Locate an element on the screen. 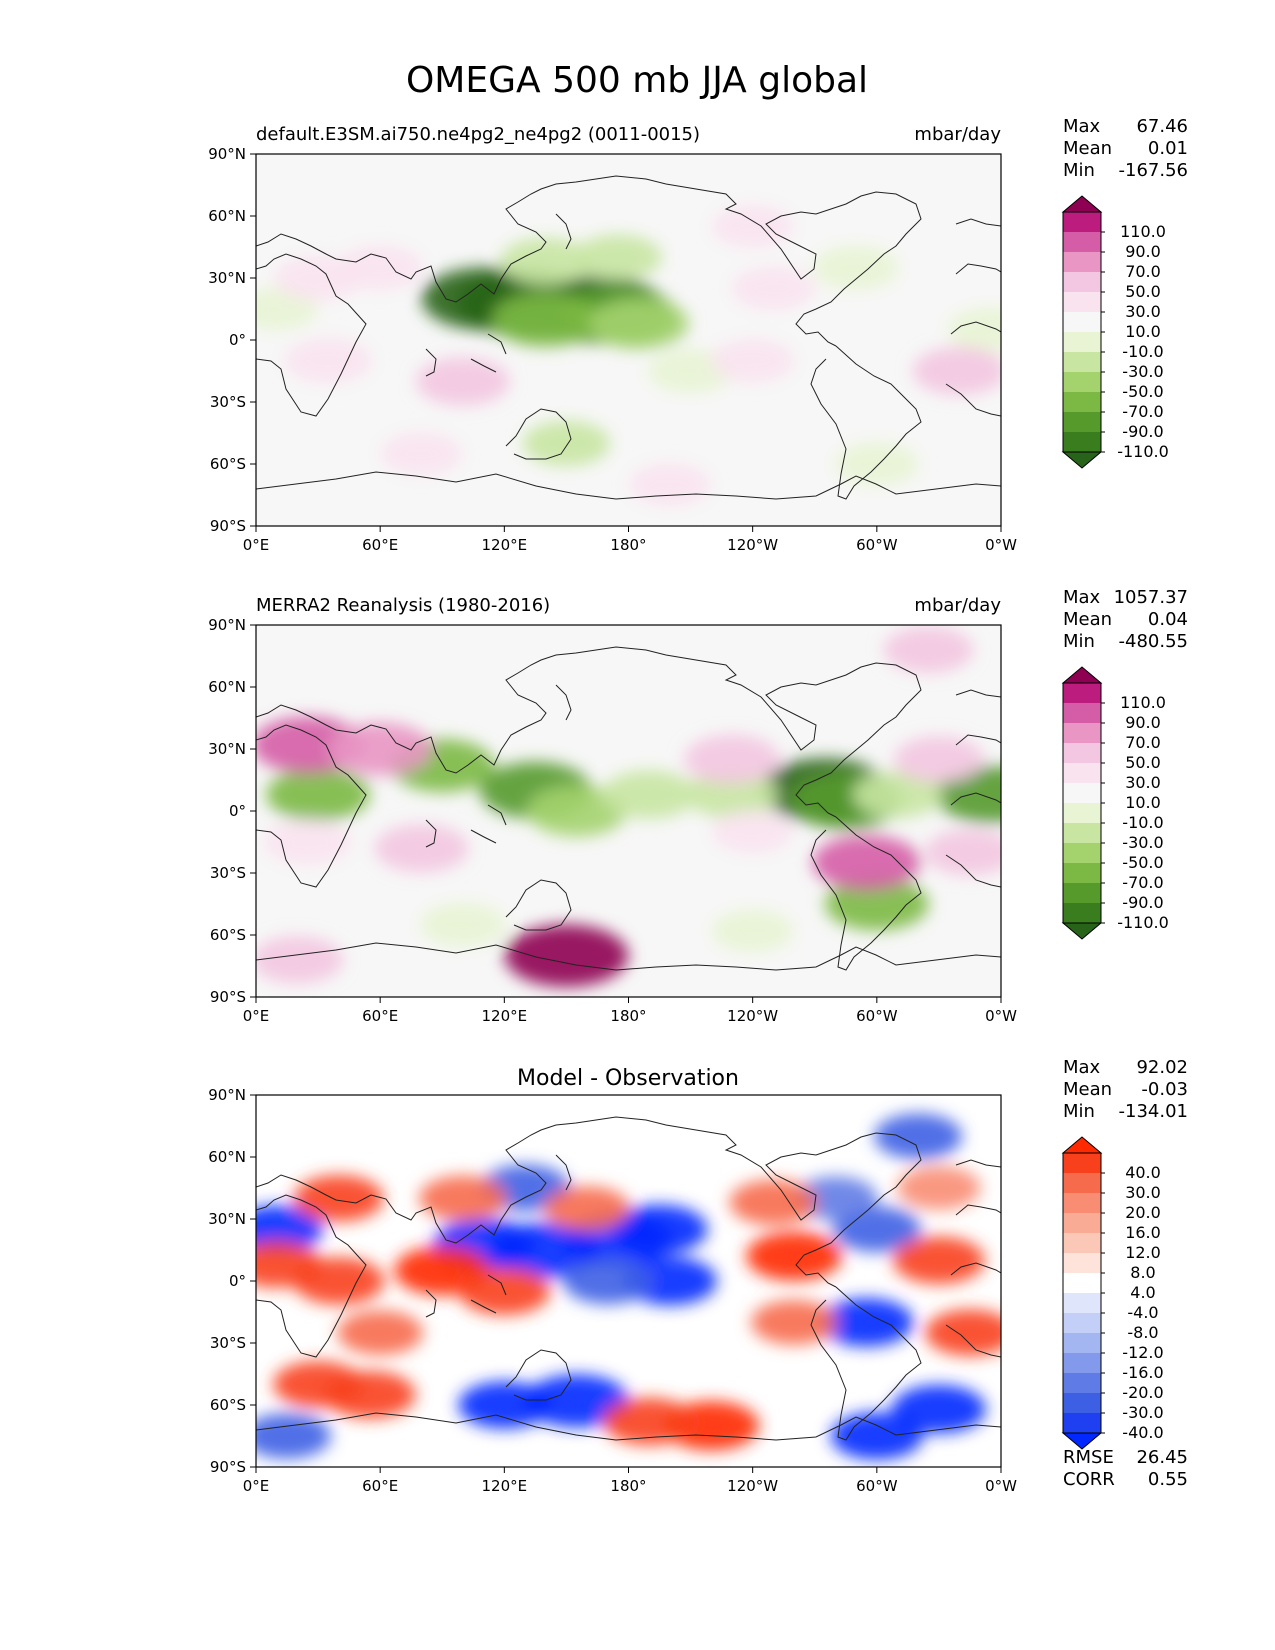 This screenshot has width=1275, height=1650. lat-tick-label: 90°N is located at coordinates (227, 154).